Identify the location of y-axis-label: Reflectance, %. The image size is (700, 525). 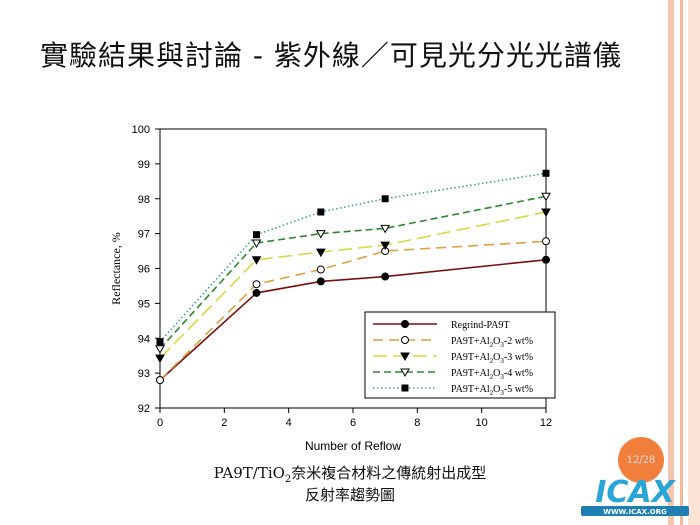
(116, 268).